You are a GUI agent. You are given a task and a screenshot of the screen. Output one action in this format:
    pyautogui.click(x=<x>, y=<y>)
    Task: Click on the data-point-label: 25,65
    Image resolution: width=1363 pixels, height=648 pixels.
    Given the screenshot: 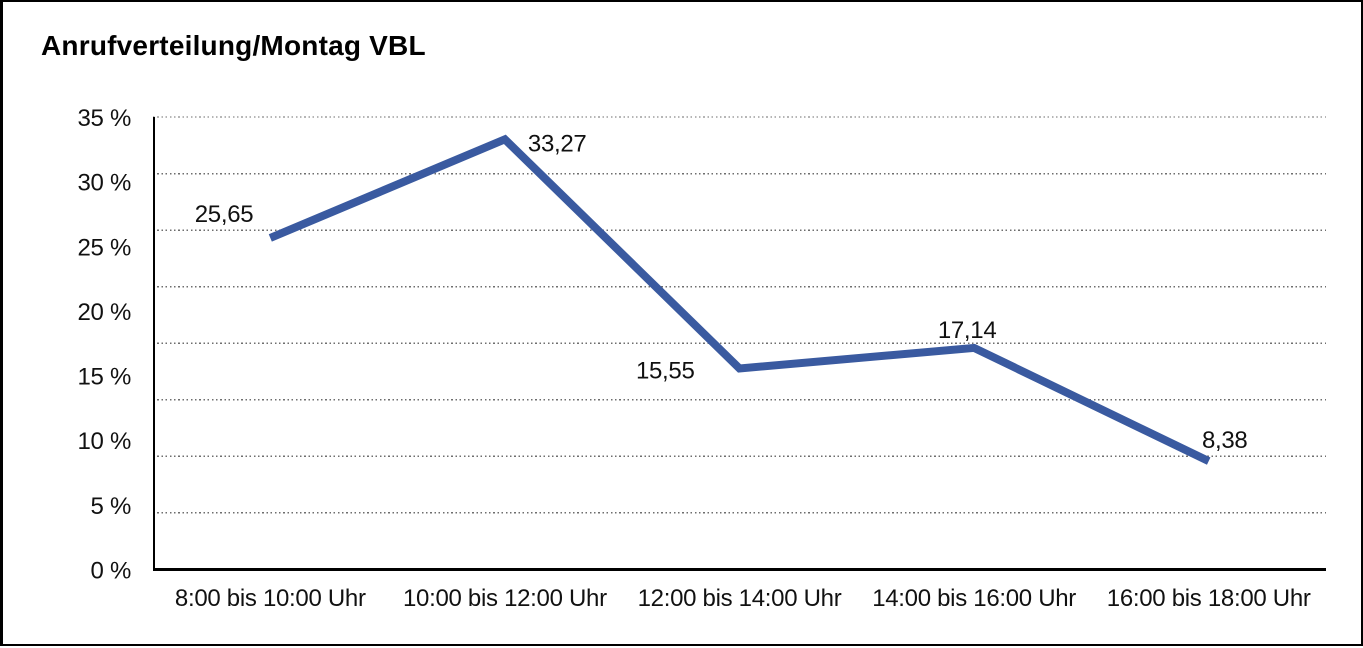 What is the action you would take?
    pyautogui.click(x=224, y=214)
    